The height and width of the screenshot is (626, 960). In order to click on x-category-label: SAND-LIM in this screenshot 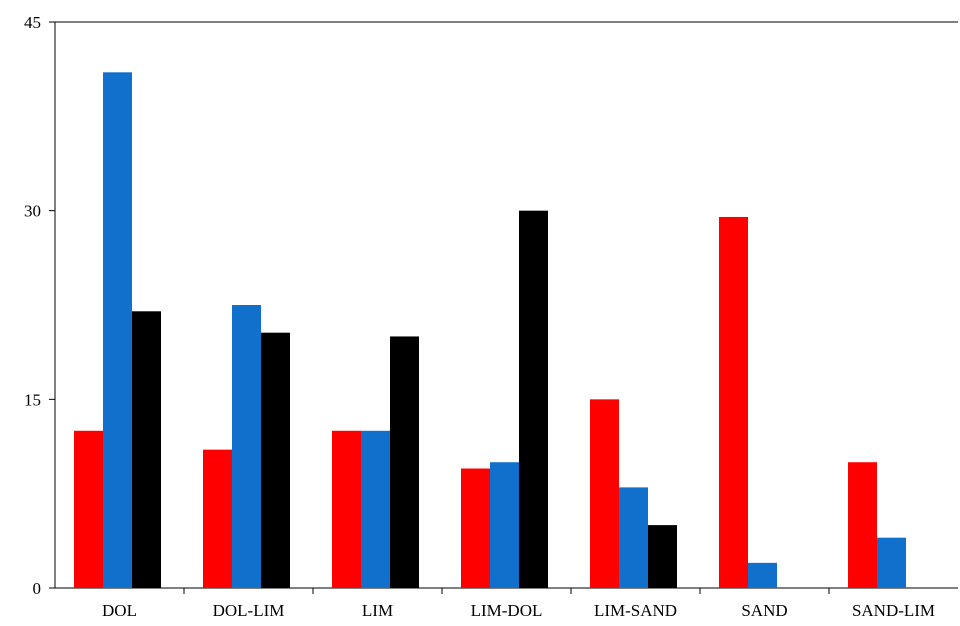, I will do `click(893, 610)`.